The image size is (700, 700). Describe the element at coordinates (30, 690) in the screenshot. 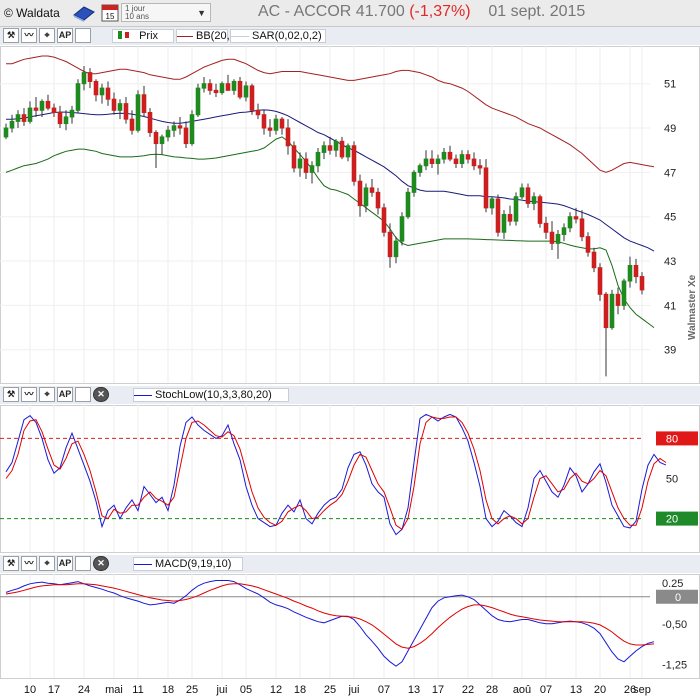

I see `x-tick-label: 10` at that location.